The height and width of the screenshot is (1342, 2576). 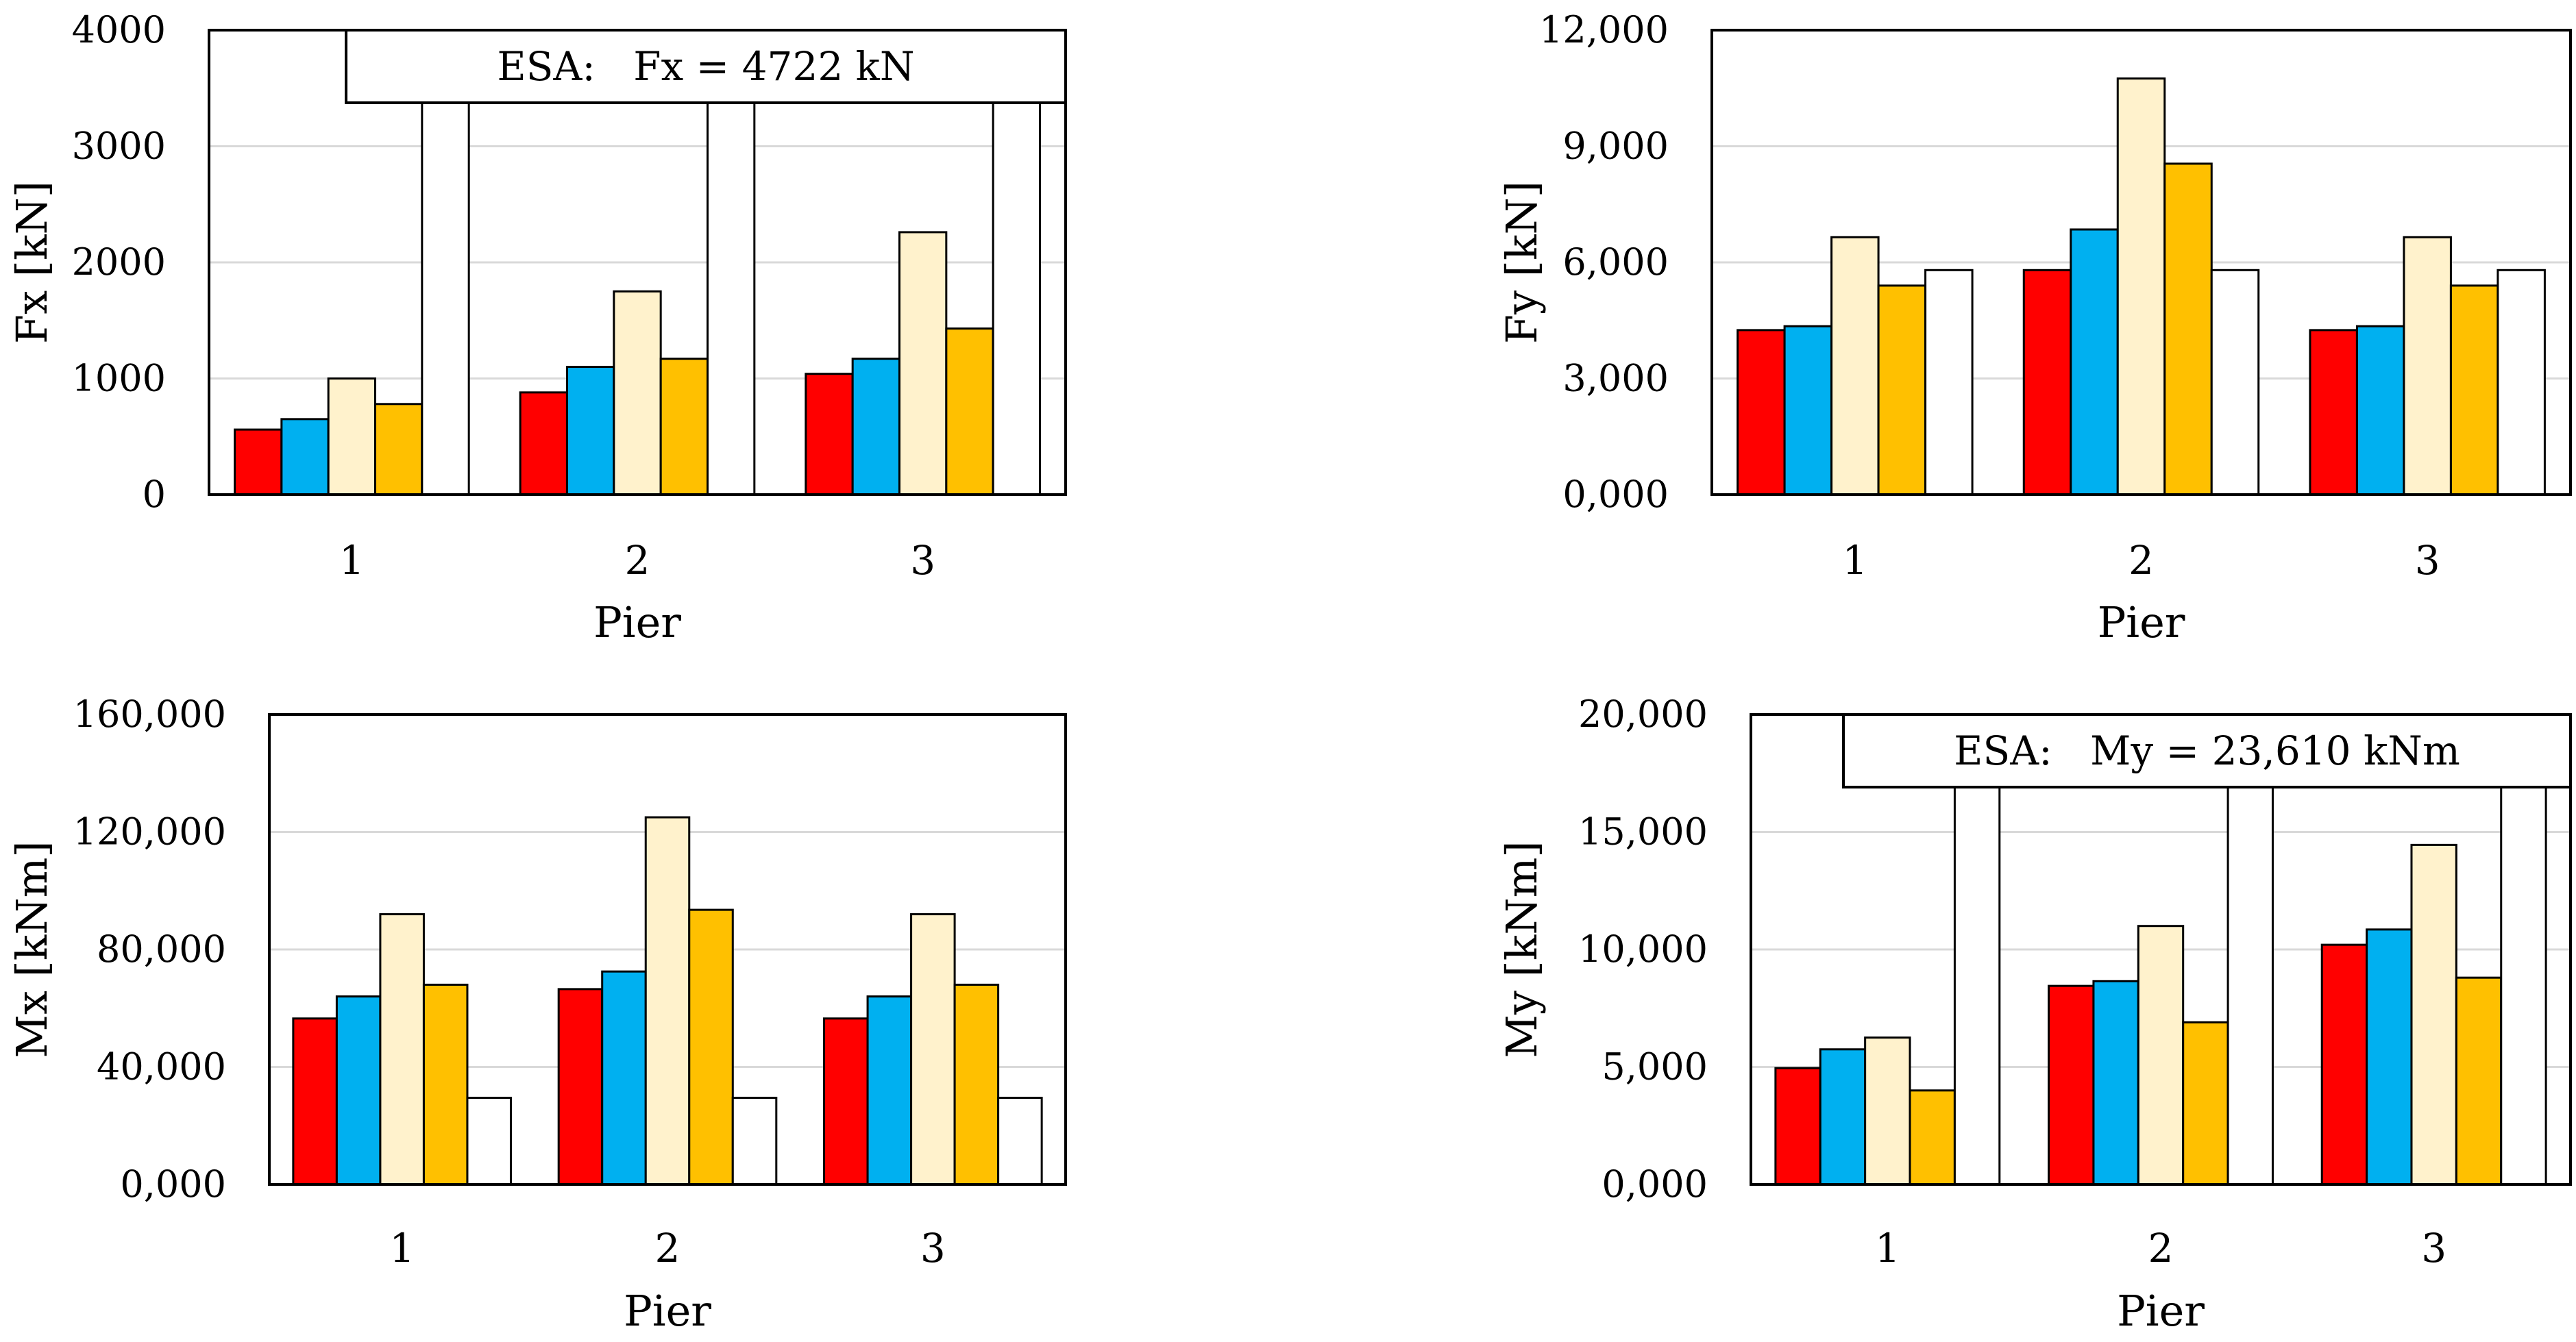 What do you see at coordinates (155, 495) in the screenshot?
I see `y-tick-label: 0` at bounding box center [155, 495].